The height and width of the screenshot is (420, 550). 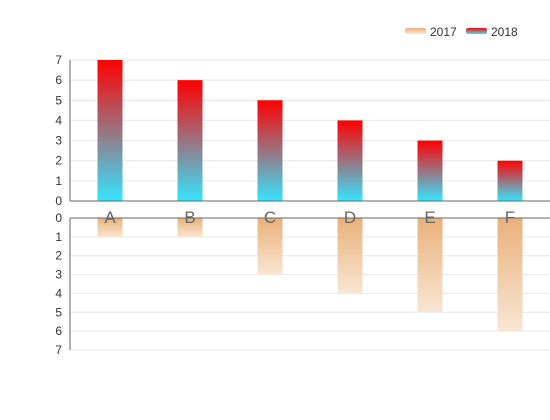 What do you see at coordinates (58, 130) in the screenshot?
I see `top-panel-y-ticks: 0 1 2 3 4 5 6 7` at bounding box center [58, 130].